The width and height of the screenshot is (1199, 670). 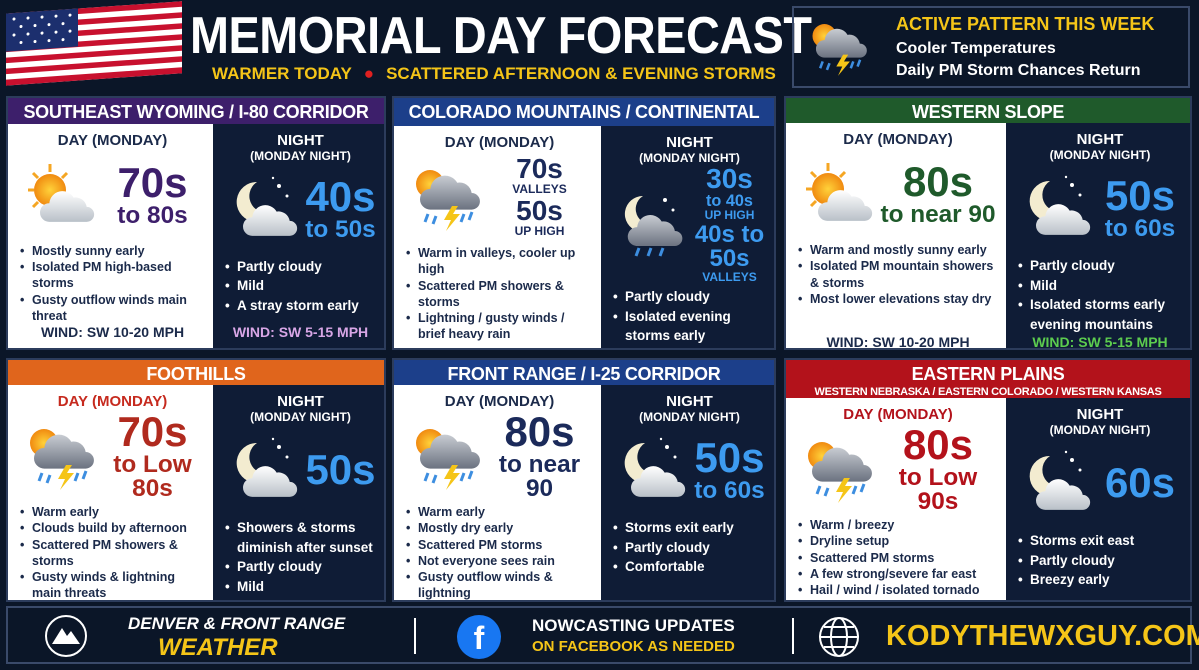 What do you see at coordinates (499, 584) in the screenshot?
I see `bullet: Gusty outflow winds & lightning` at bounding box center [499, 584].